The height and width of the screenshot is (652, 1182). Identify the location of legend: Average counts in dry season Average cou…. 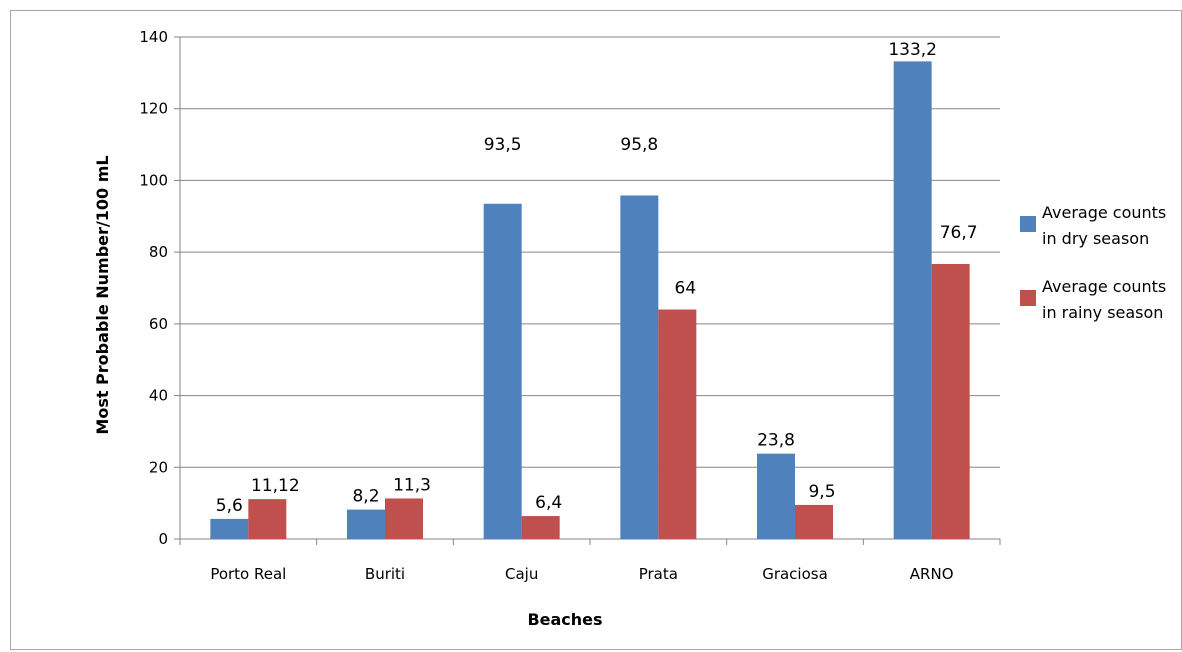
(1101, 274).